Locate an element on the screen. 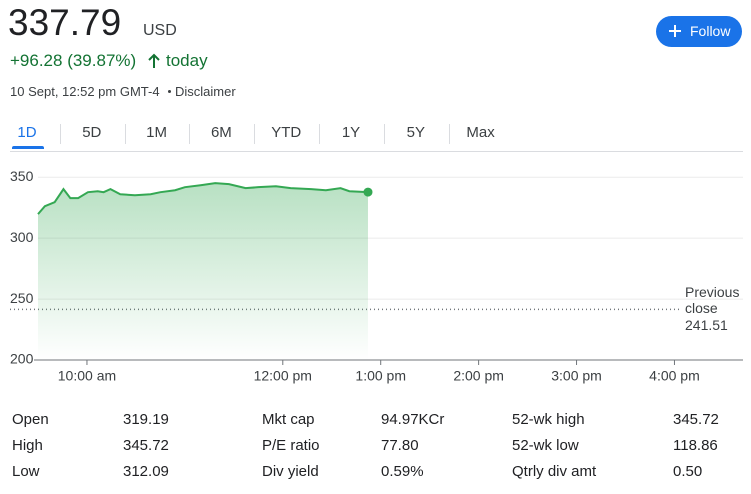 Image resolution: width=751 pixels, height=494 pixels. disclaimer-link: Disclaimer is located at coordinates (205, 91).